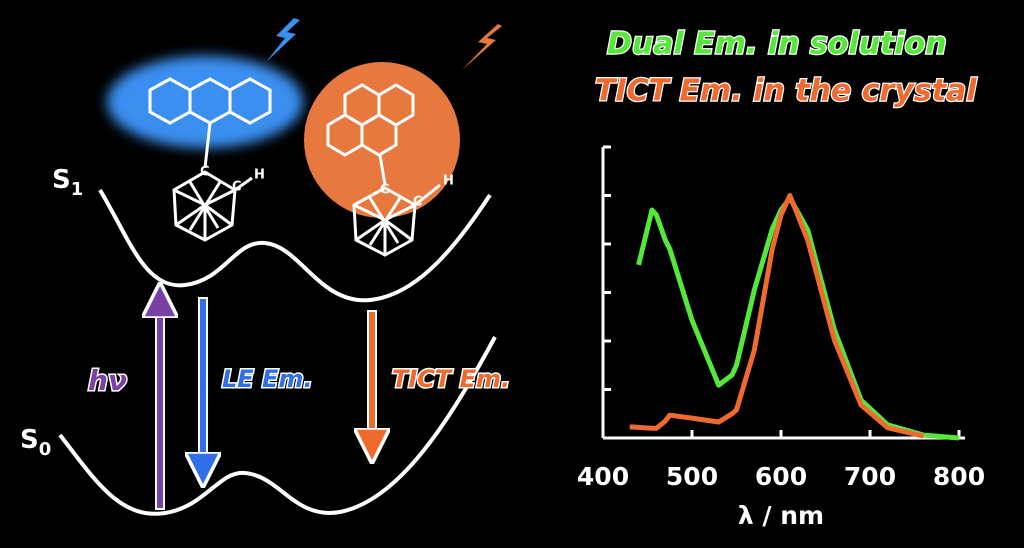 The image size is (1024, 548). Describe the element at coordinates (67, 183) in the screenshot. I see `state-label: S1` at that location.